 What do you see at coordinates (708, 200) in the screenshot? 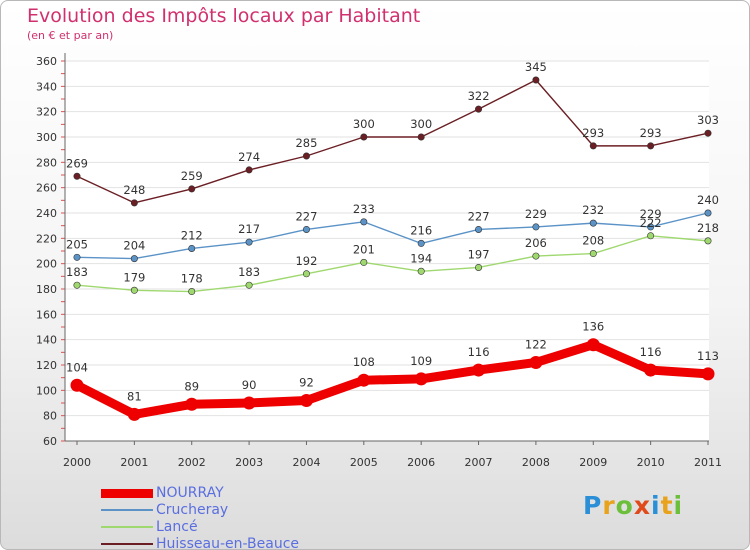
I see `data-label: 240` at bounding box center [708, 200].